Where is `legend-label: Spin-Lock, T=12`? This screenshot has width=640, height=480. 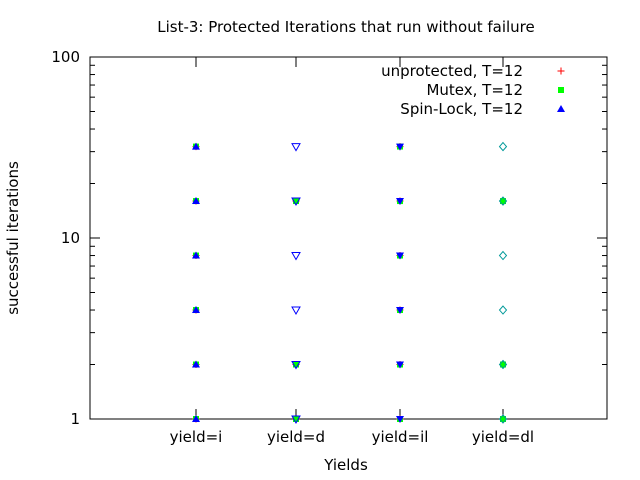 legend-label: Spin-Lock, T=12 is located at coordinates (461, 109).